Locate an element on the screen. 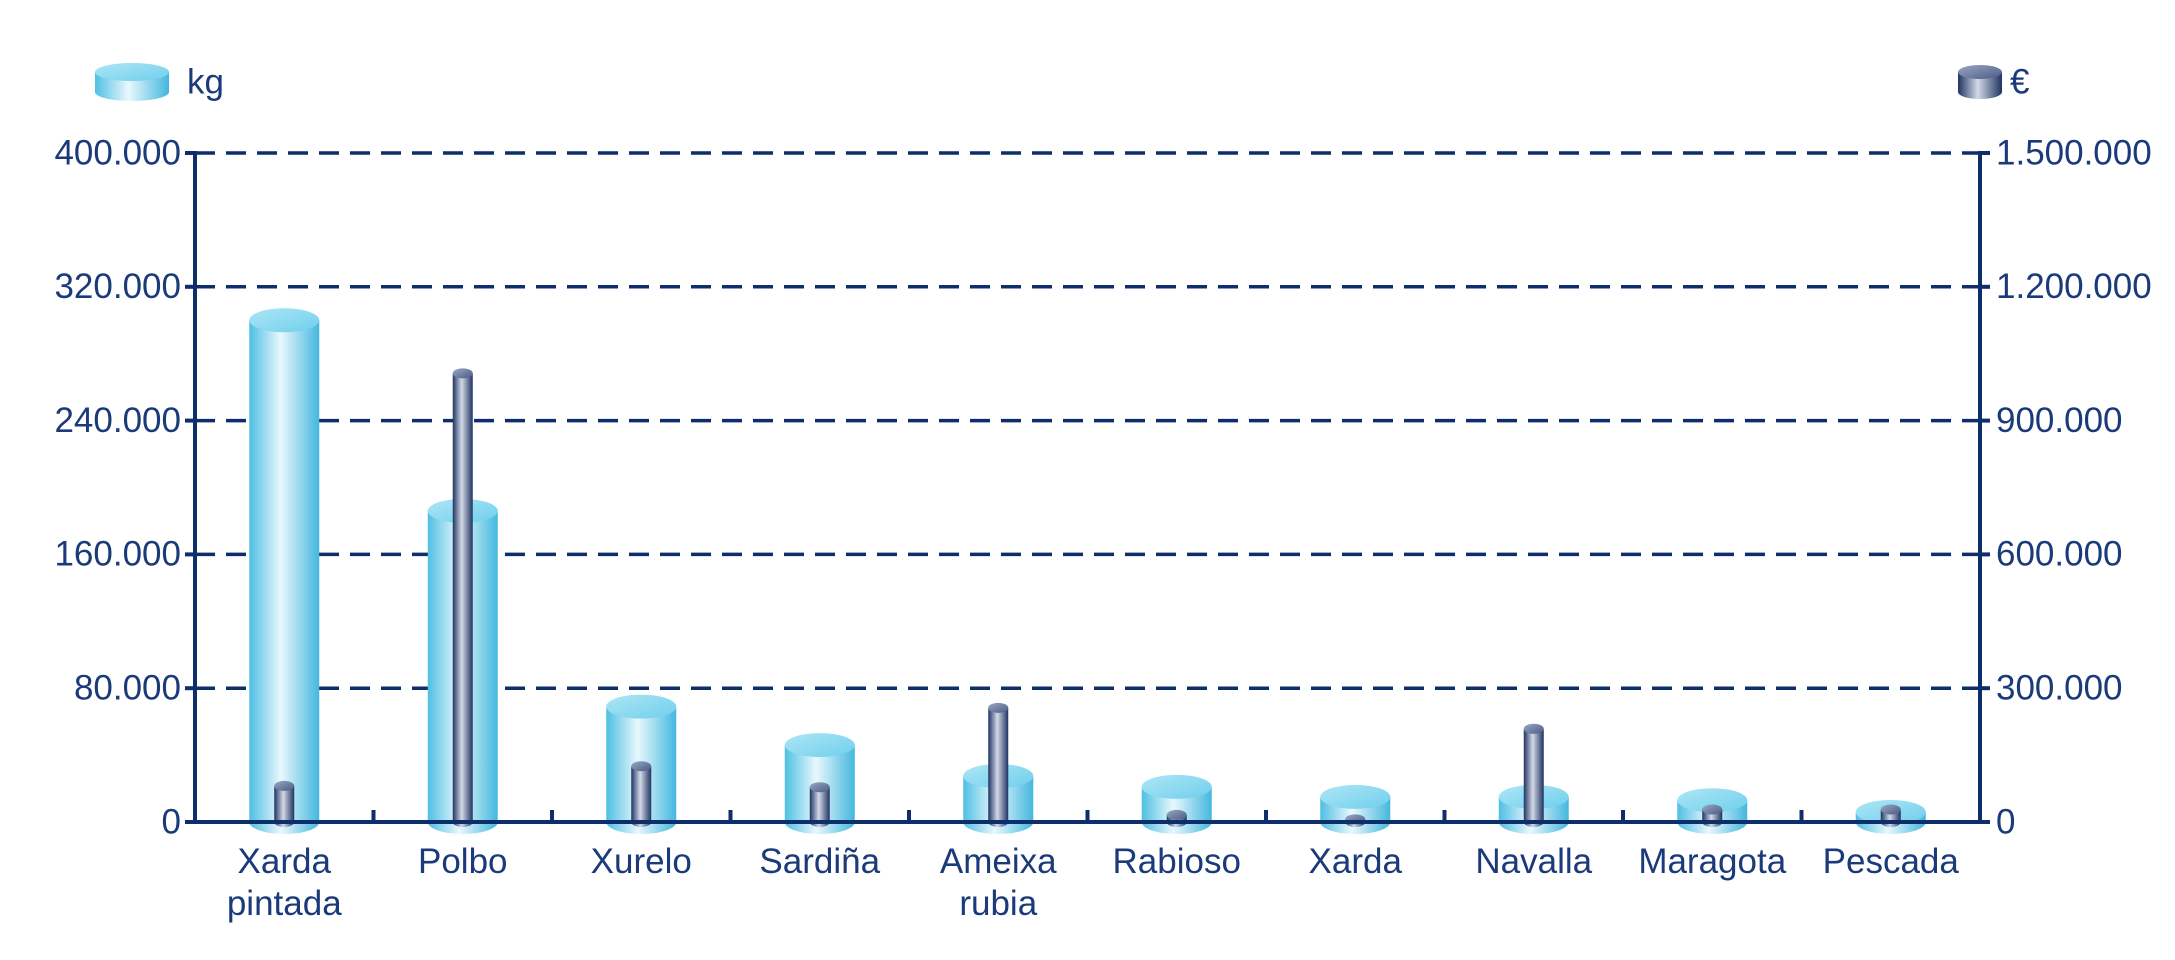 The image size is (2175, 960). x-tick-label: Navalla is located at coordinates (1533, 861).